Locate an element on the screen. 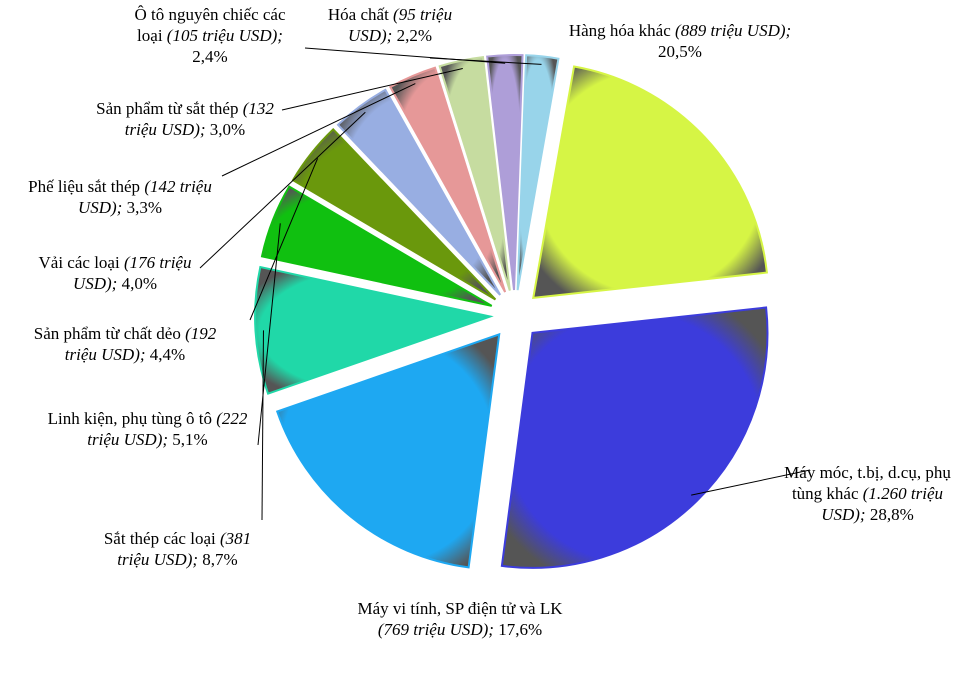 The height and width of the screenshot is (678, 967). value-label: 4,0% is located at coordinates (139, 283).